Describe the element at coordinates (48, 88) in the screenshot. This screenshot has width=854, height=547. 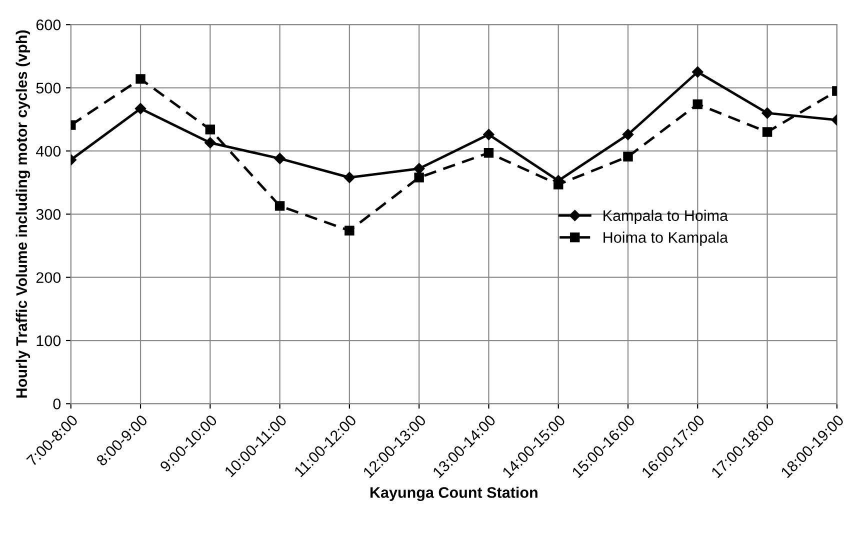
I see `y-tick-label: 500` at that location.